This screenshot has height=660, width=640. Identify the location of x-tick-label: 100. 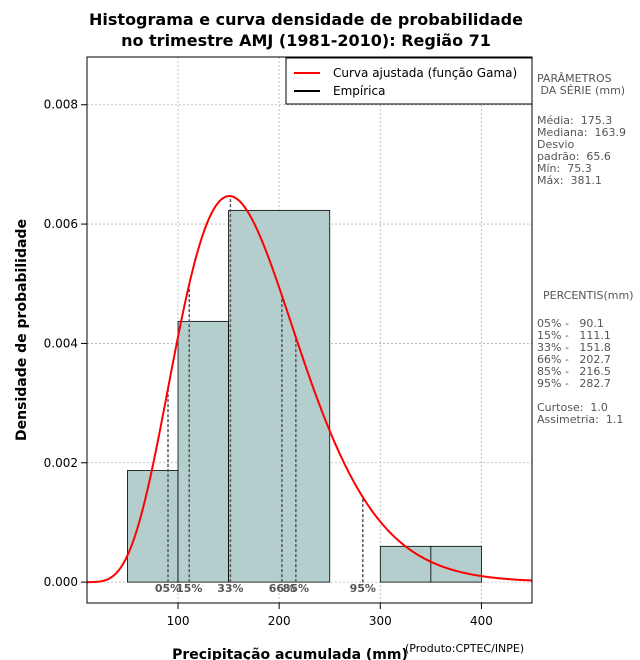
(178, 621).